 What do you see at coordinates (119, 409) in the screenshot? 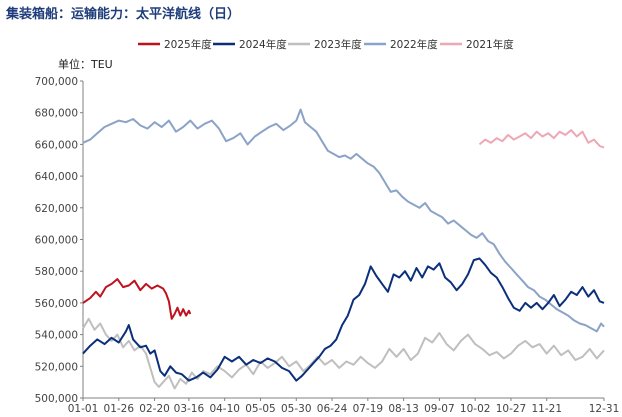
I see `x-tick-label: 01-26` at bounding box center [119, 409].